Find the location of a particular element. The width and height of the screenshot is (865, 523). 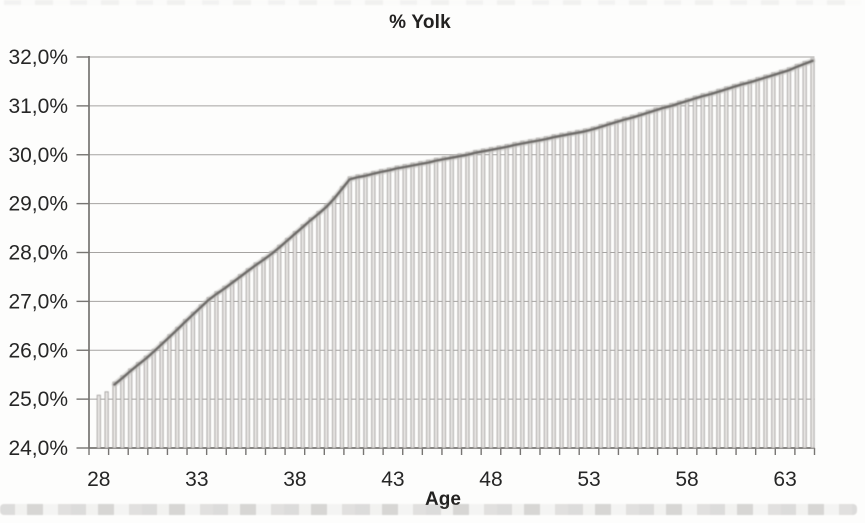

scan-artifact-top is located at coordinates (432, 2).